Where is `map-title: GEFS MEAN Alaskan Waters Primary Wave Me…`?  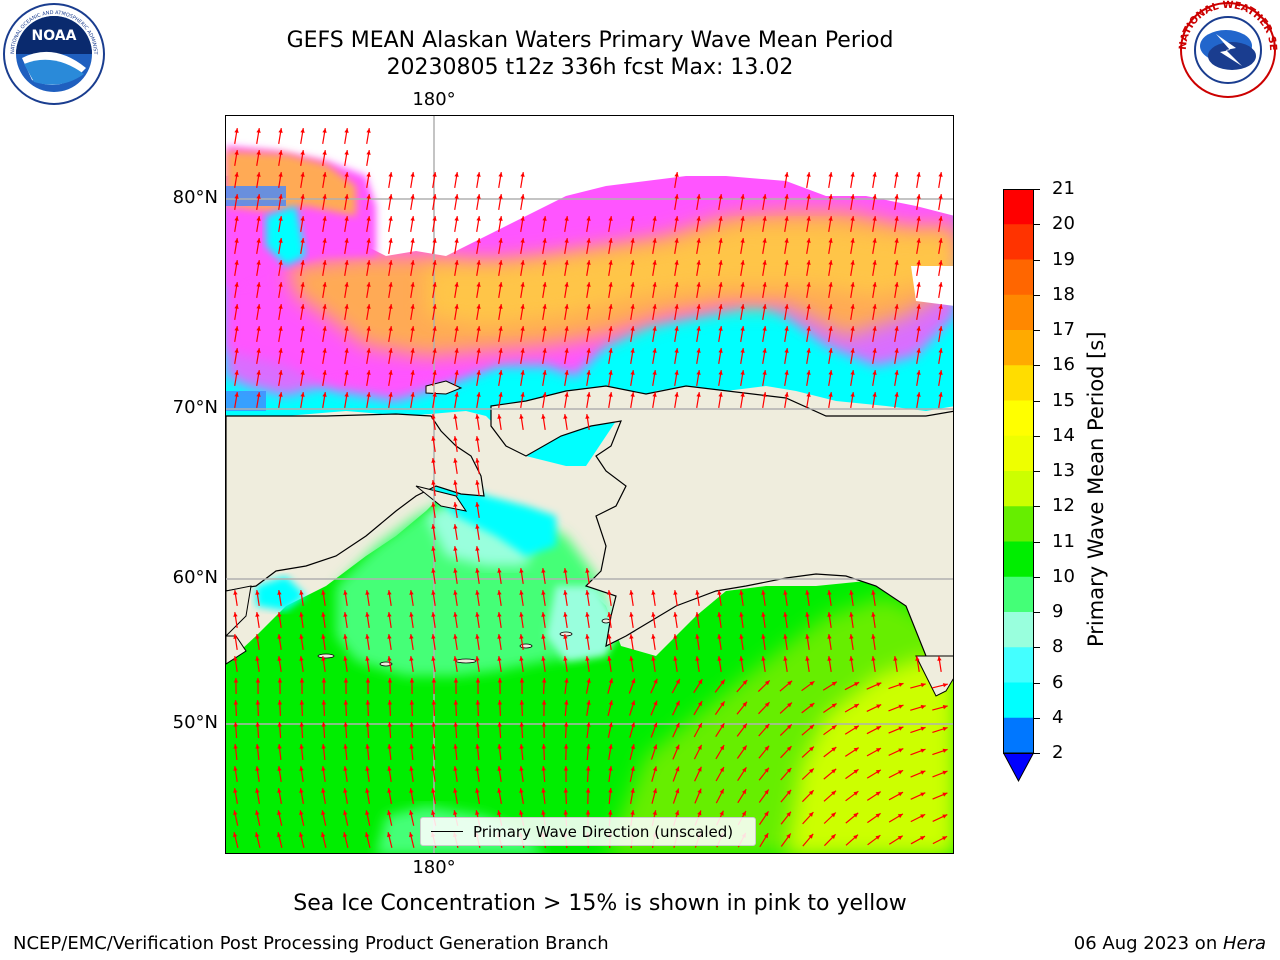 map-title: GEFS MEAN Alaskan Waters Primary Wave Me… is located at coordinates (590, 40).